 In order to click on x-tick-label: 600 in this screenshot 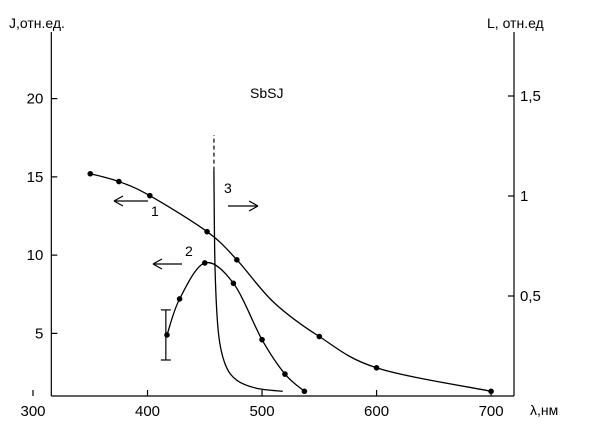, I will do `click(376, 411)`.